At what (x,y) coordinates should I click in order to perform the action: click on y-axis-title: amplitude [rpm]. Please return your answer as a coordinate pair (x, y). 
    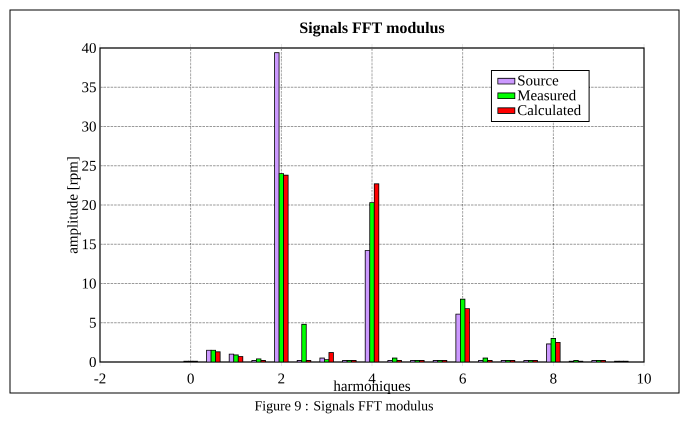
    Looking at the image, I should click on (74, 205).